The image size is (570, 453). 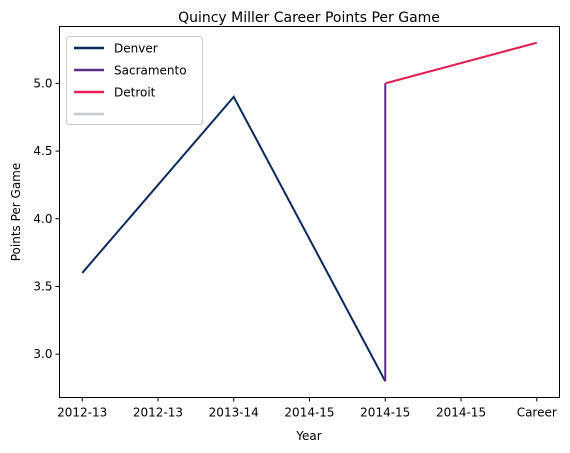 I want to click on y-tick-label: 5.0, so click(x=42, y=83).